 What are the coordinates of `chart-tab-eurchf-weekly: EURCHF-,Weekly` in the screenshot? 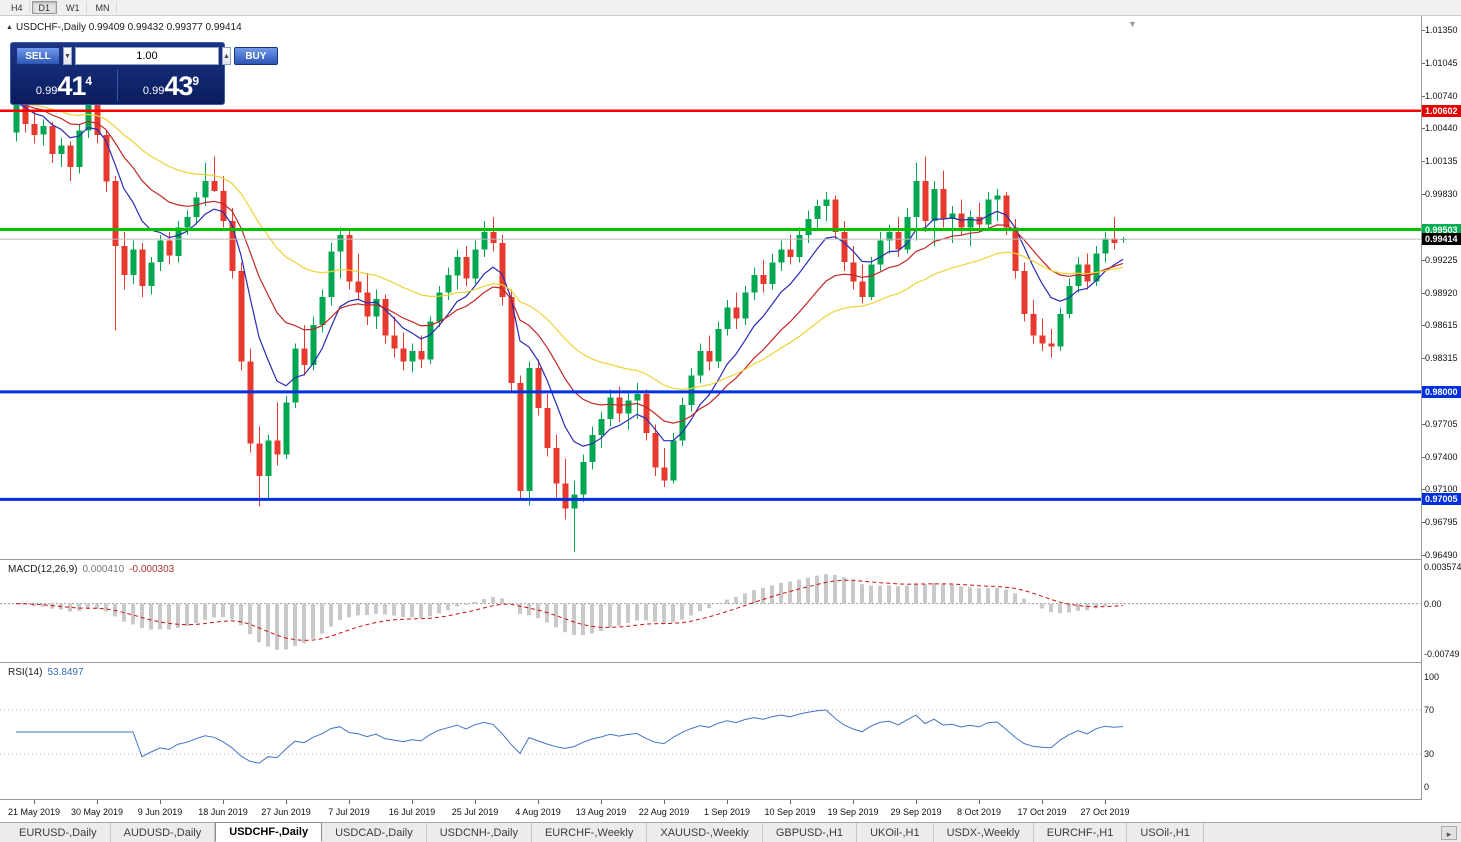 It's located at (590, 832).